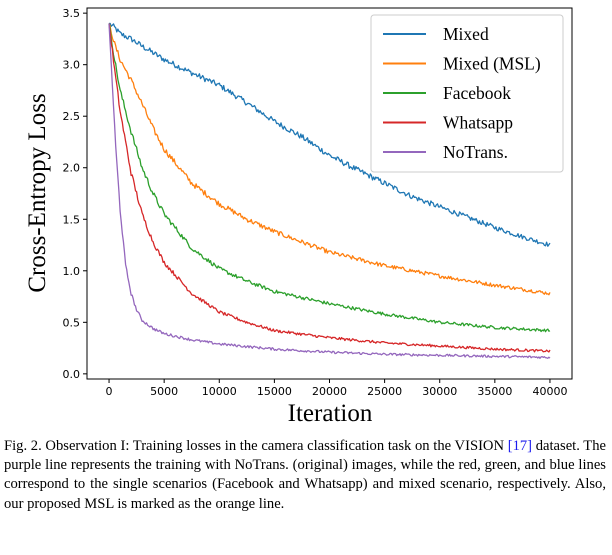  Describe the element at coordinates (109, 391) in the screenshot. I see `x-tick-label: 0` at that location.